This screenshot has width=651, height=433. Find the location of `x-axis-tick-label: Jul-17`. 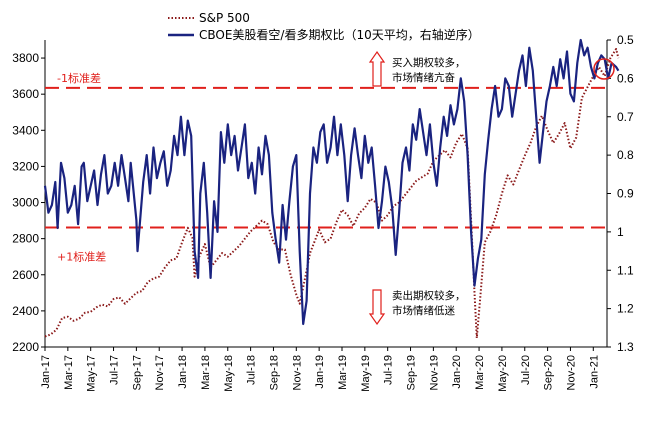

x-axis-tick-label: Jul-17 is located at coordinates (115, 370).